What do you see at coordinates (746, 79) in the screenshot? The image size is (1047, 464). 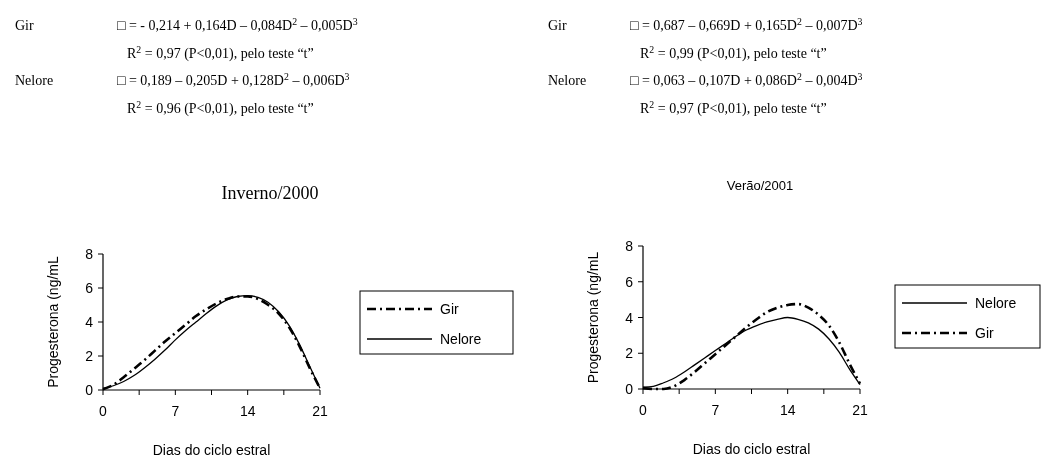 I see `text: □ = 0,063 – 0,107D + 0,086D$^{2}$ – 0,004D$^{3}$` at bounding box center [746, 79].